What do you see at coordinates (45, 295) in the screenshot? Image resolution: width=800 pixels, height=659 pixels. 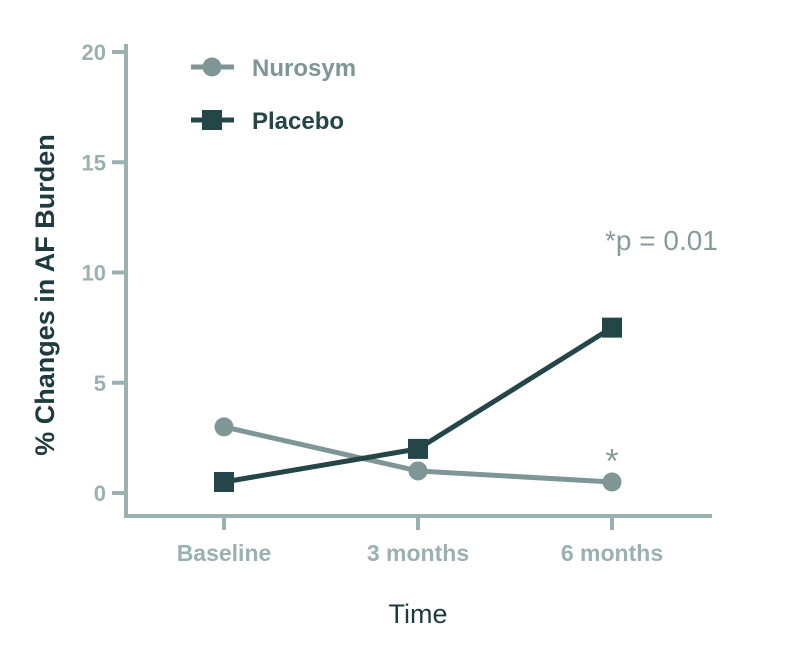 I see `y-axis-title: % Changes in AF Burden` at bounding box center [45, 295].